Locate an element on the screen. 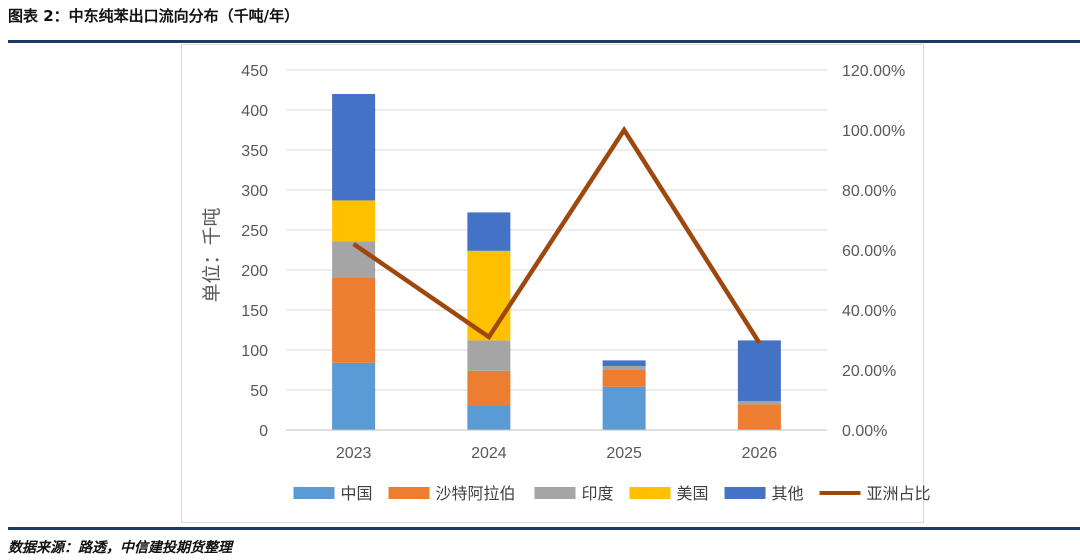 This screenshot has height=560, width=1080. legend-item-印度: 印度 is located at coordinates (574, 493).